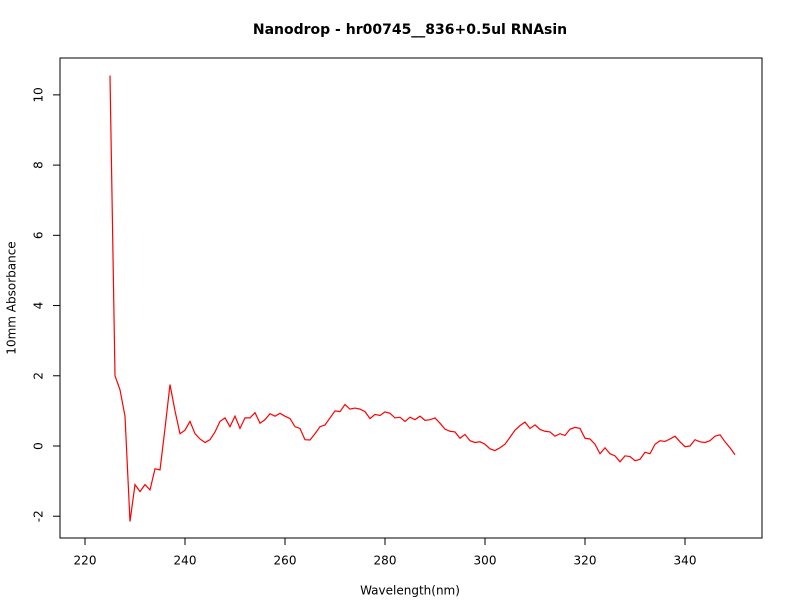 The height and width of the screenshot is (612, 792). Describe the element at coordinates (285, 561) in the screenshot. I see `x-tick-label: 260` at that location.